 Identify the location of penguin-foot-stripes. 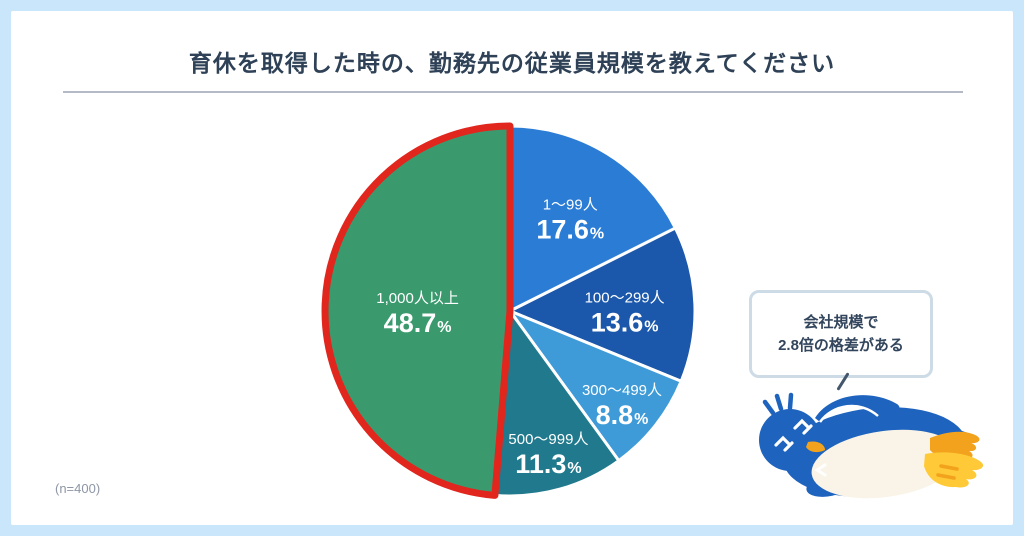
(947, 472).